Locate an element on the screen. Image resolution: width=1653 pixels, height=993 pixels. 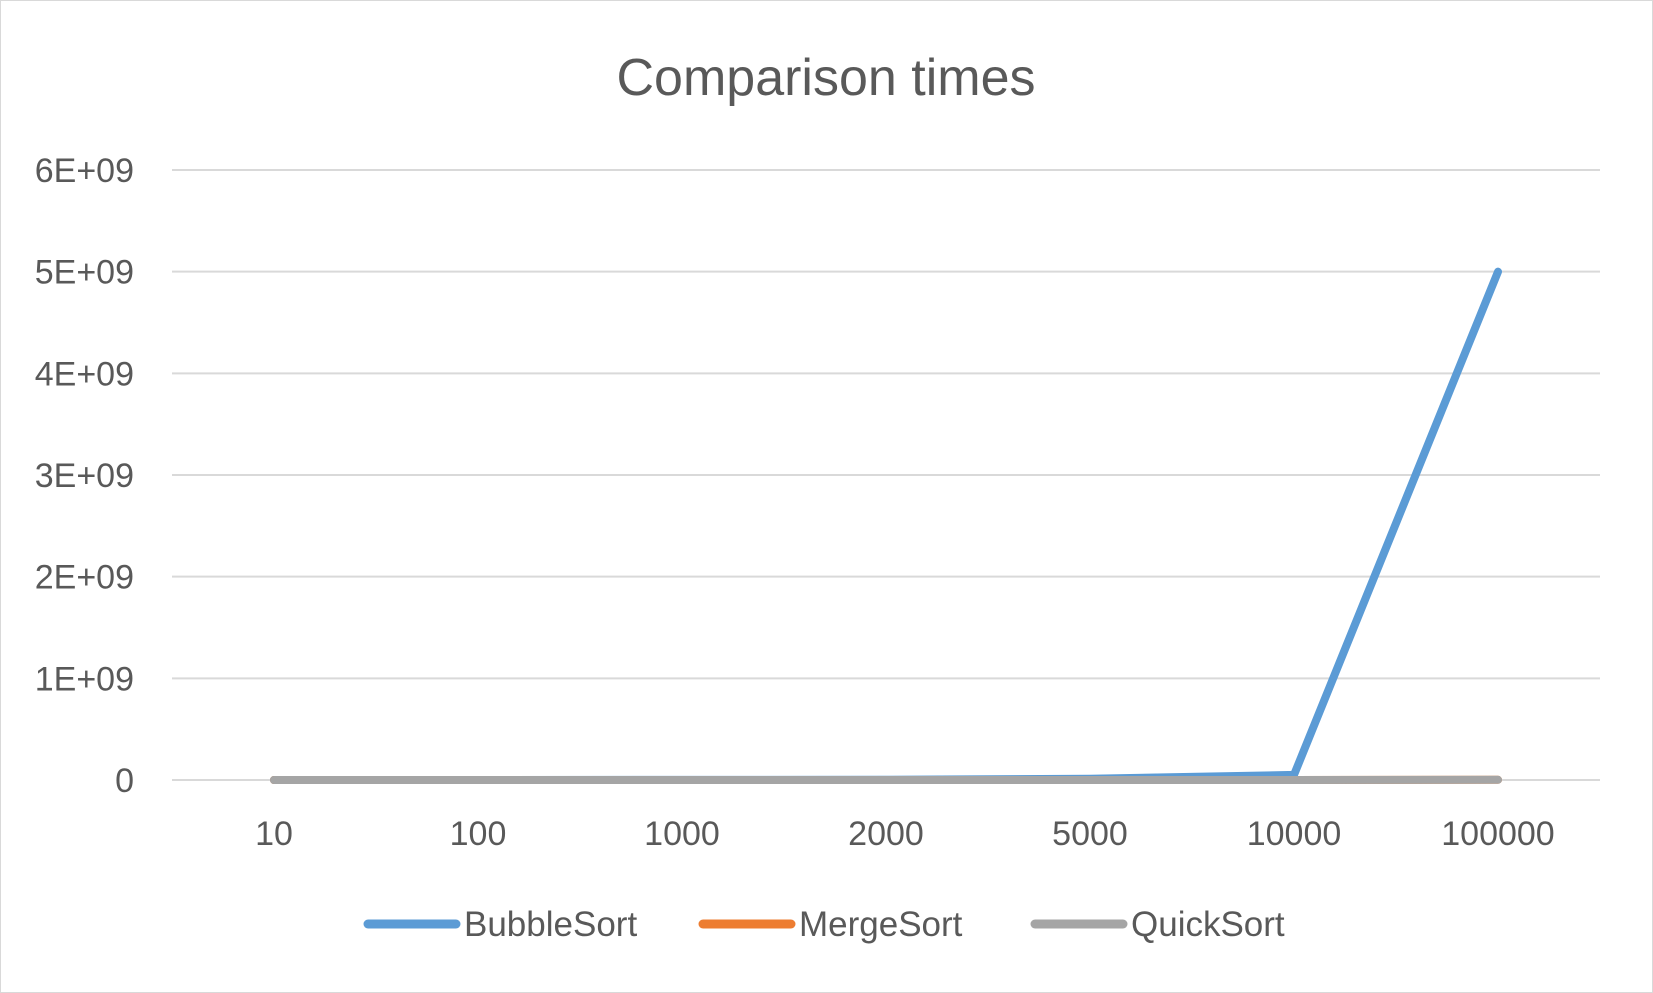
chart-title: Comparison times is located at coordinates (825, 78).